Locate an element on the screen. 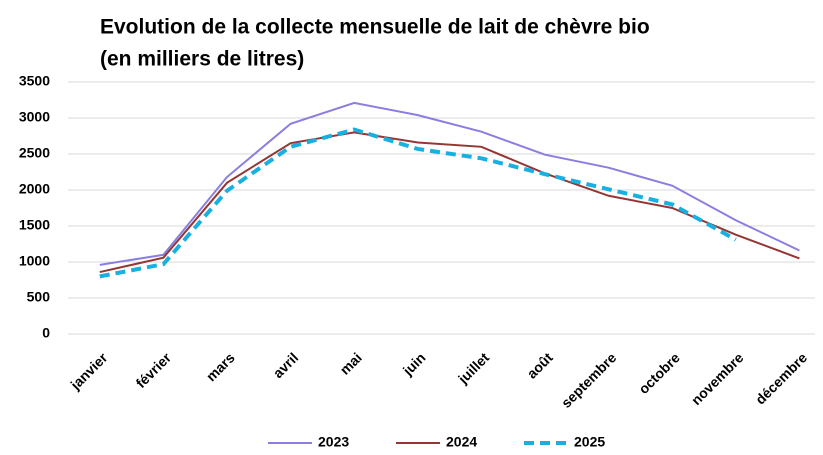  y-tick-label: 0 is located at coordinates (46, 333).